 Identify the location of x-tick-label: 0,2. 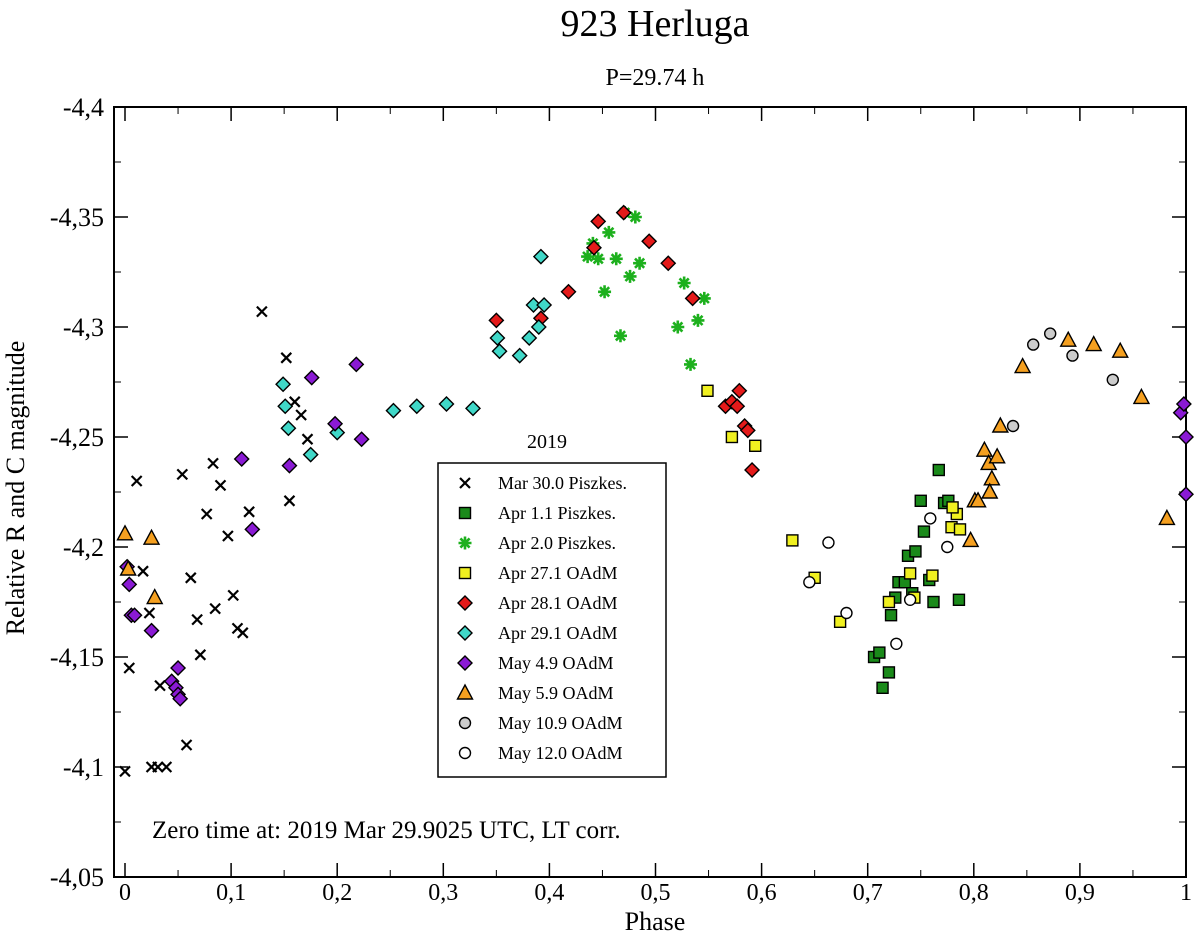
(337, 893).